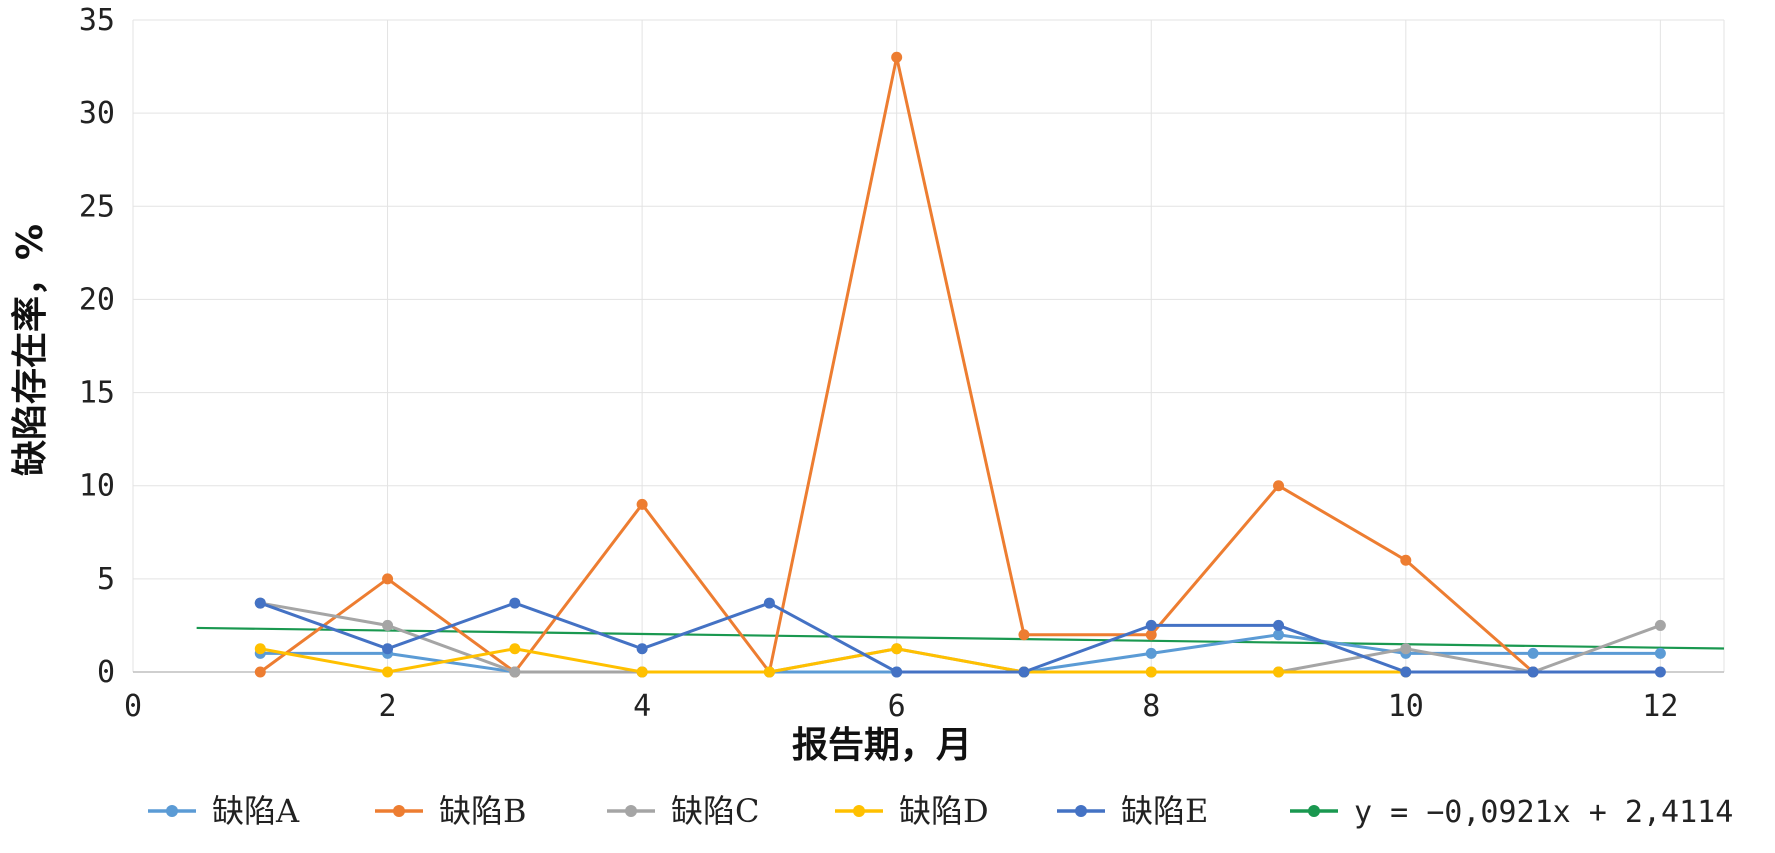  Describe the element at coordinates (97, 206) in the screenshot. I see `y-tick-label: 25` at that location.